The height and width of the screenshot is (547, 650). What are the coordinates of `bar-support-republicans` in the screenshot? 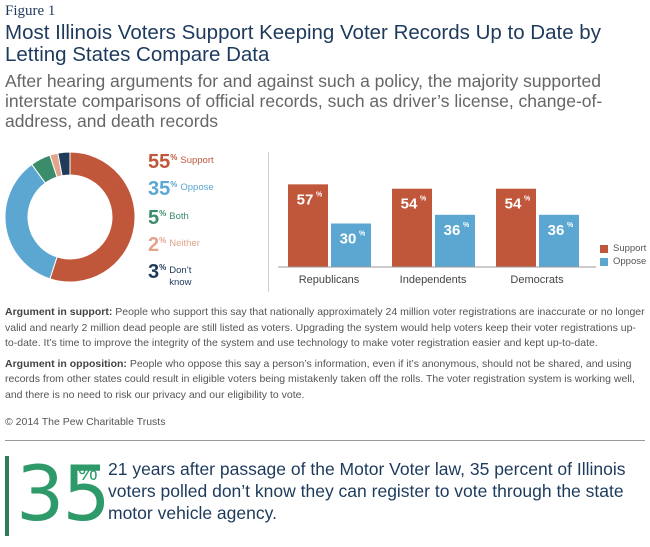 It's located at (308, 225).